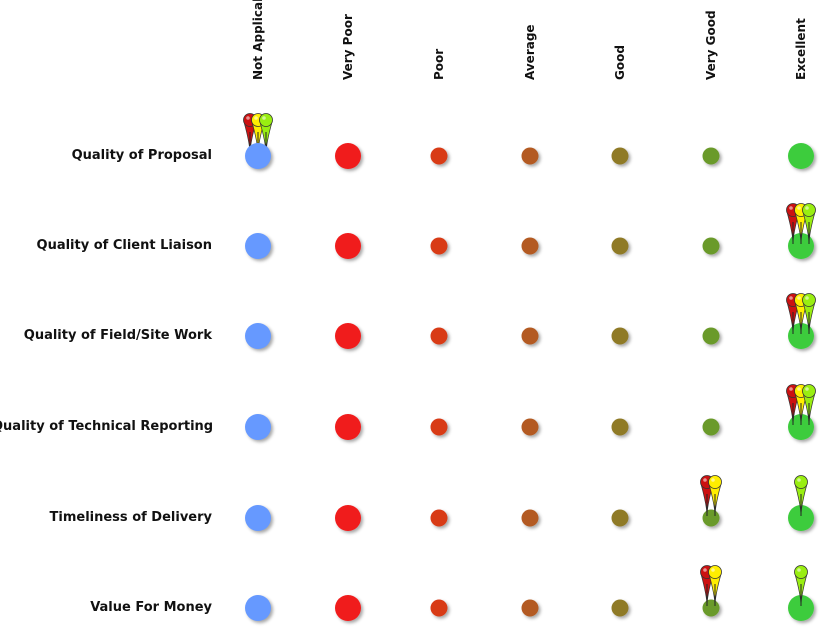 The width and height of the screenshot is (826, 634). I want to click on row-label-quality-of-field-site-work: Quality of Field/Site Work, so click(117, 335).